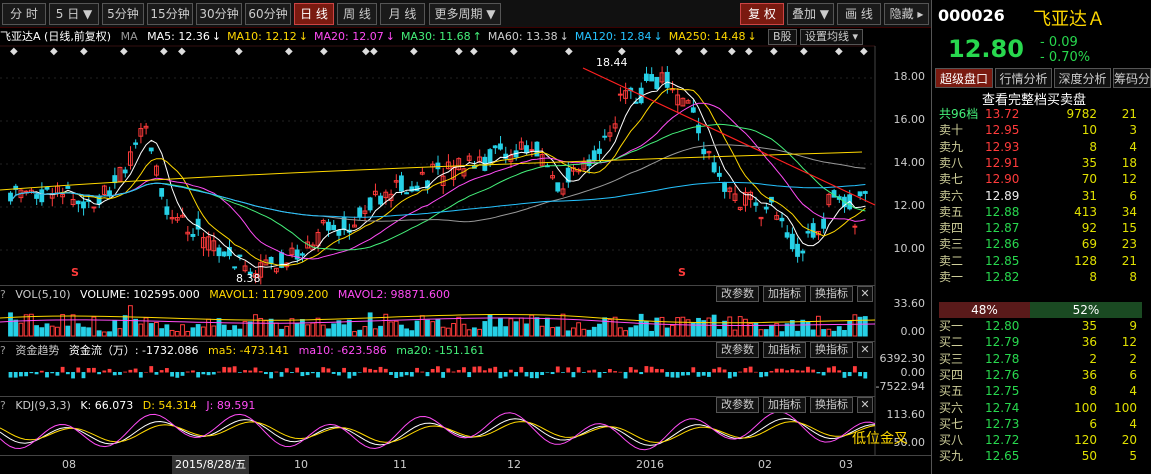 The image size is (1151, 474). I want to click on order-label: 买七, so click(951, 423).